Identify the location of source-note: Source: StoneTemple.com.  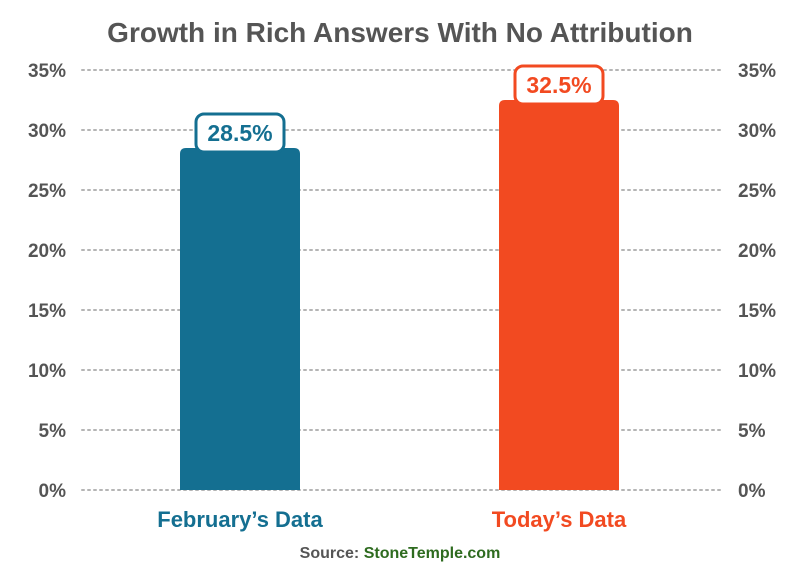
(400, 553).